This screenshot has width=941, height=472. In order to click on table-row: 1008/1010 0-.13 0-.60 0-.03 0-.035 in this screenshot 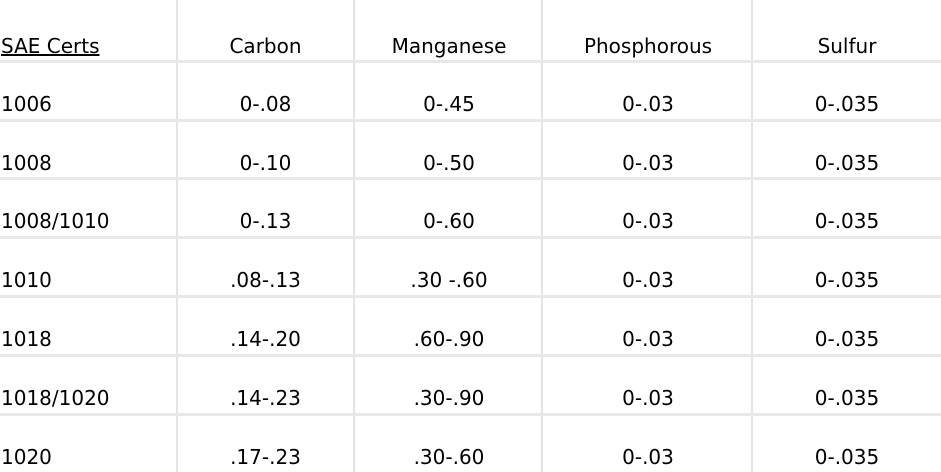, I will do `click(470, 207)`.